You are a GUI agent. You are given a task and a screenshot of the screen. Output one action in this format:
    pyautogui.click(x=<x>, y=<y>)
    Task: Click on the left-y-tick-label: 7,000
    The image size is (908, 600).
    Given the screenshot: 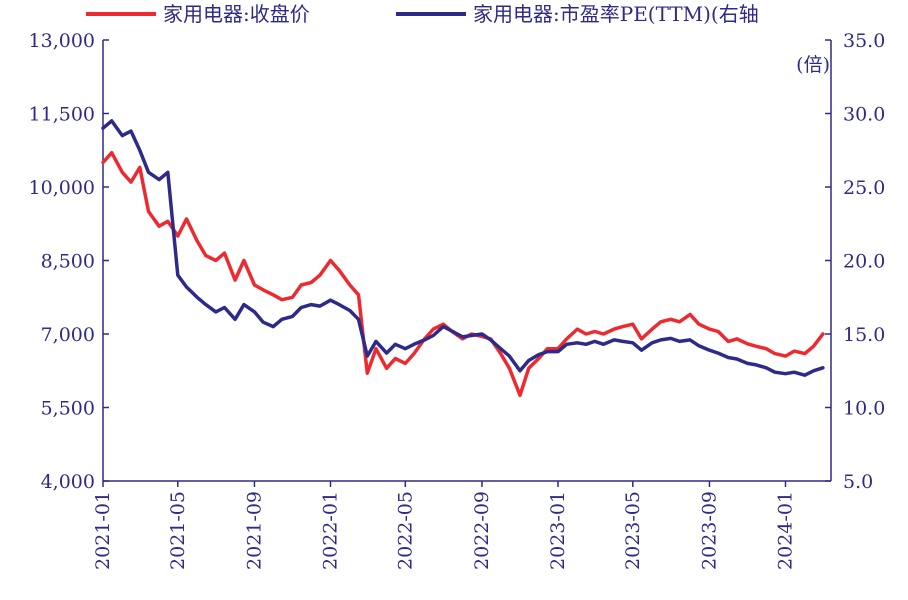 What is the action you would take?
    pyautogui.click(x=68, y=335)
    